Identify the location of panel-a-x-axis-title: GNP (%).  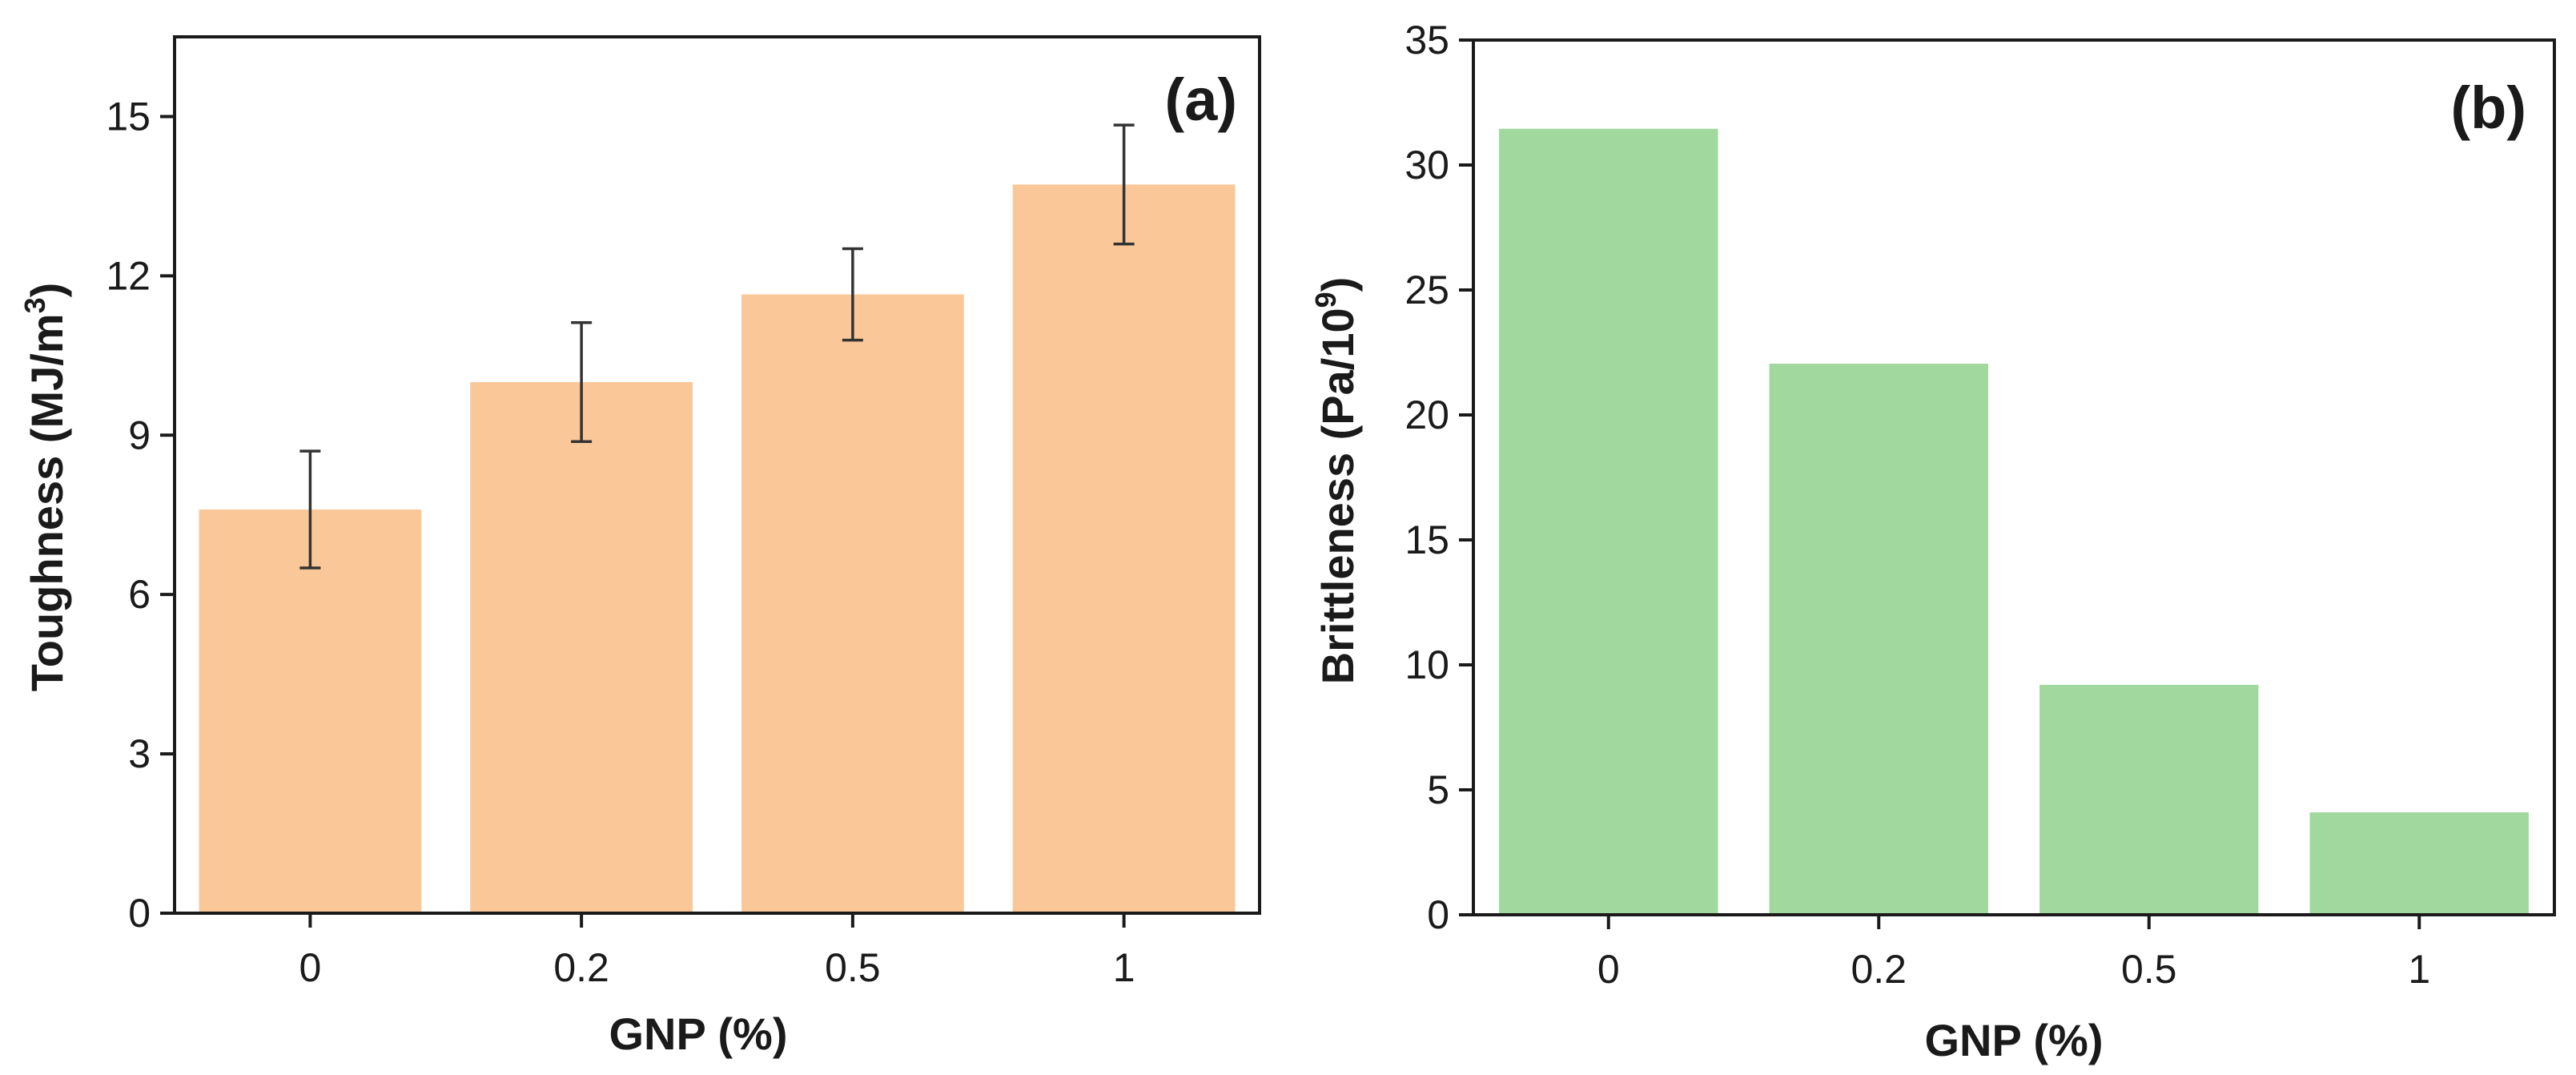
(698, 1034).